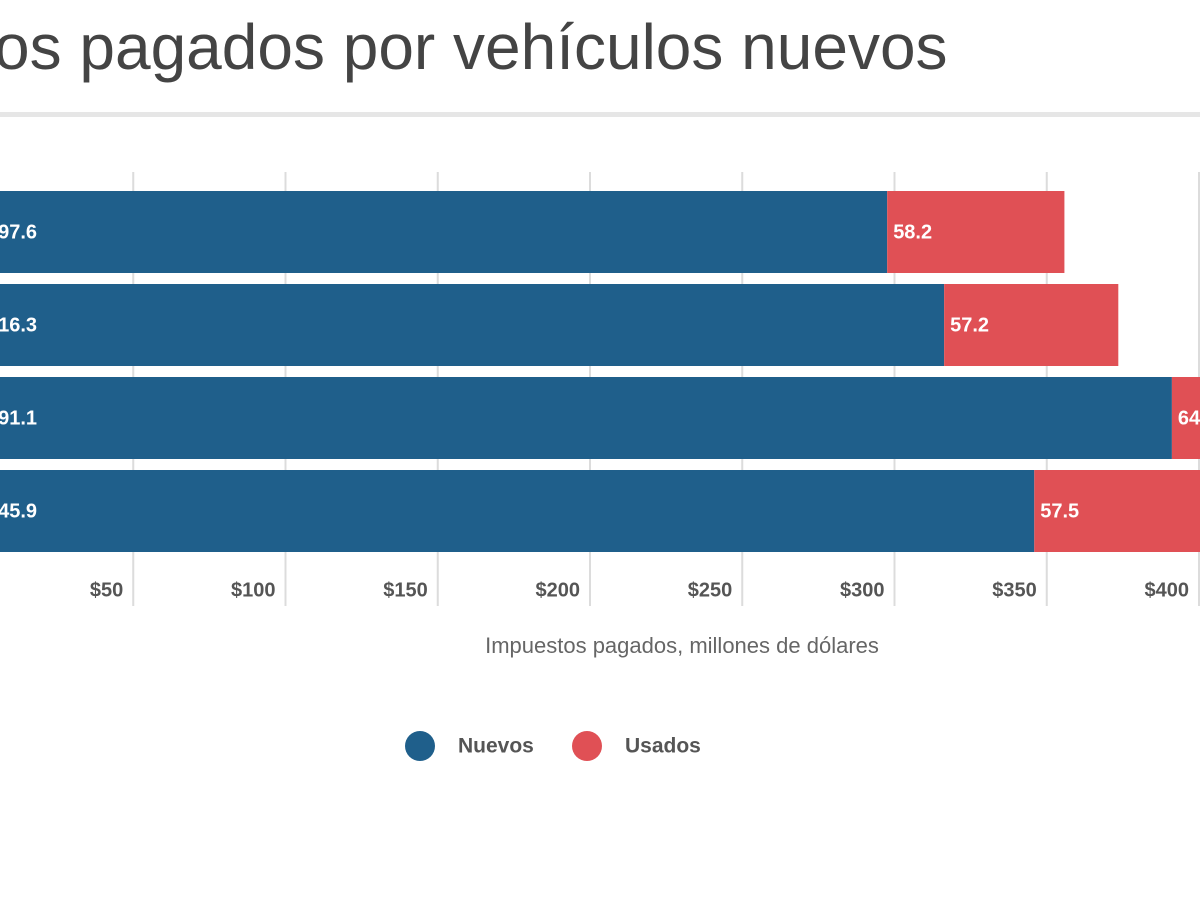 Image resolution: width=1200 pixels, height=900 pixels. I want to click on value-label: 57.2, so click(969, 325).